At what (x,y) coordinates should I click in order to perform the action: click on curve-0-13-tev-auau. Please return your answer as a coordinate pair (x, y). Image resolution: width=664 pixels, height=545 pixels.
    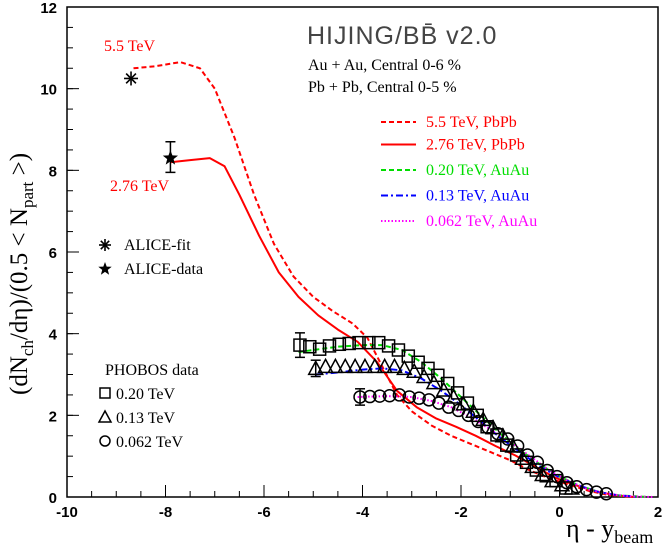
    Looking at the image, I should click on (477, 432).